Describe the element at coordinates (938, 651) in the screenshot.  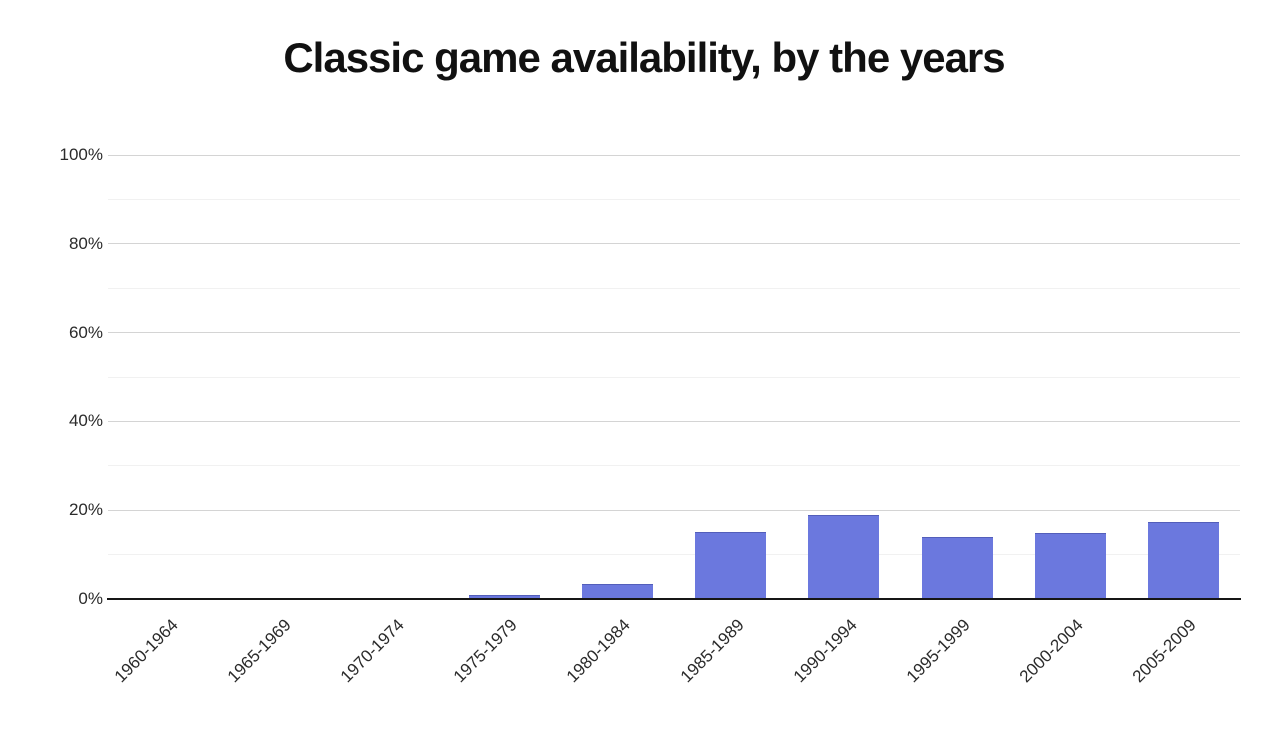
I see `x-tick-label-1995-1999: 1995-1999` at that location.